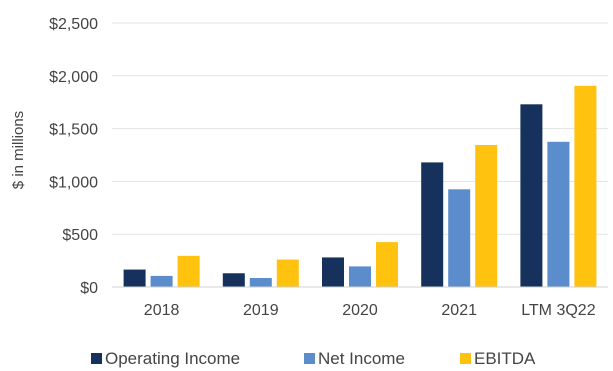  I want to click on legend: Operating Income Net Income EBITDA, so click(313, 358).